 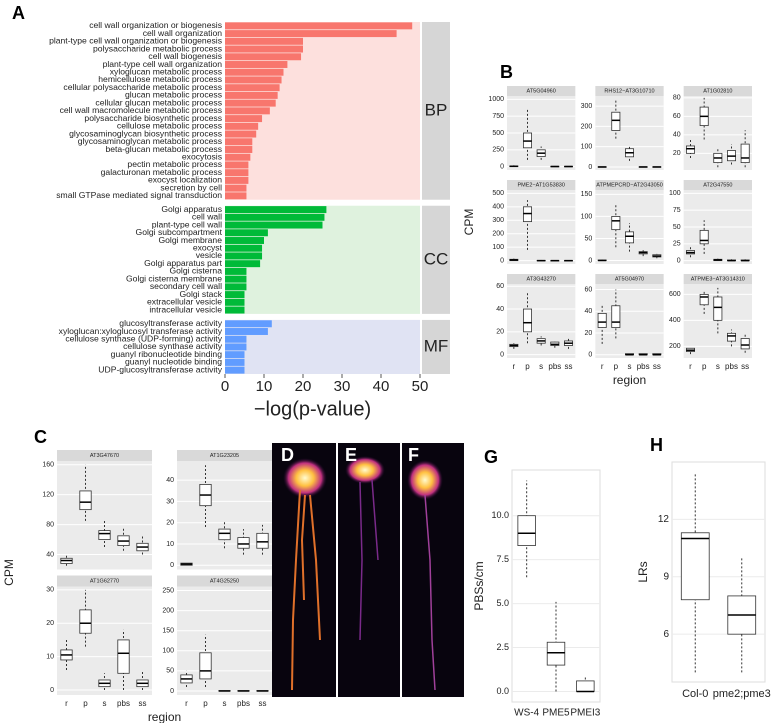 I want to click on facet-title: ATPME3−AT3G14310, so click(x=718, y=279).